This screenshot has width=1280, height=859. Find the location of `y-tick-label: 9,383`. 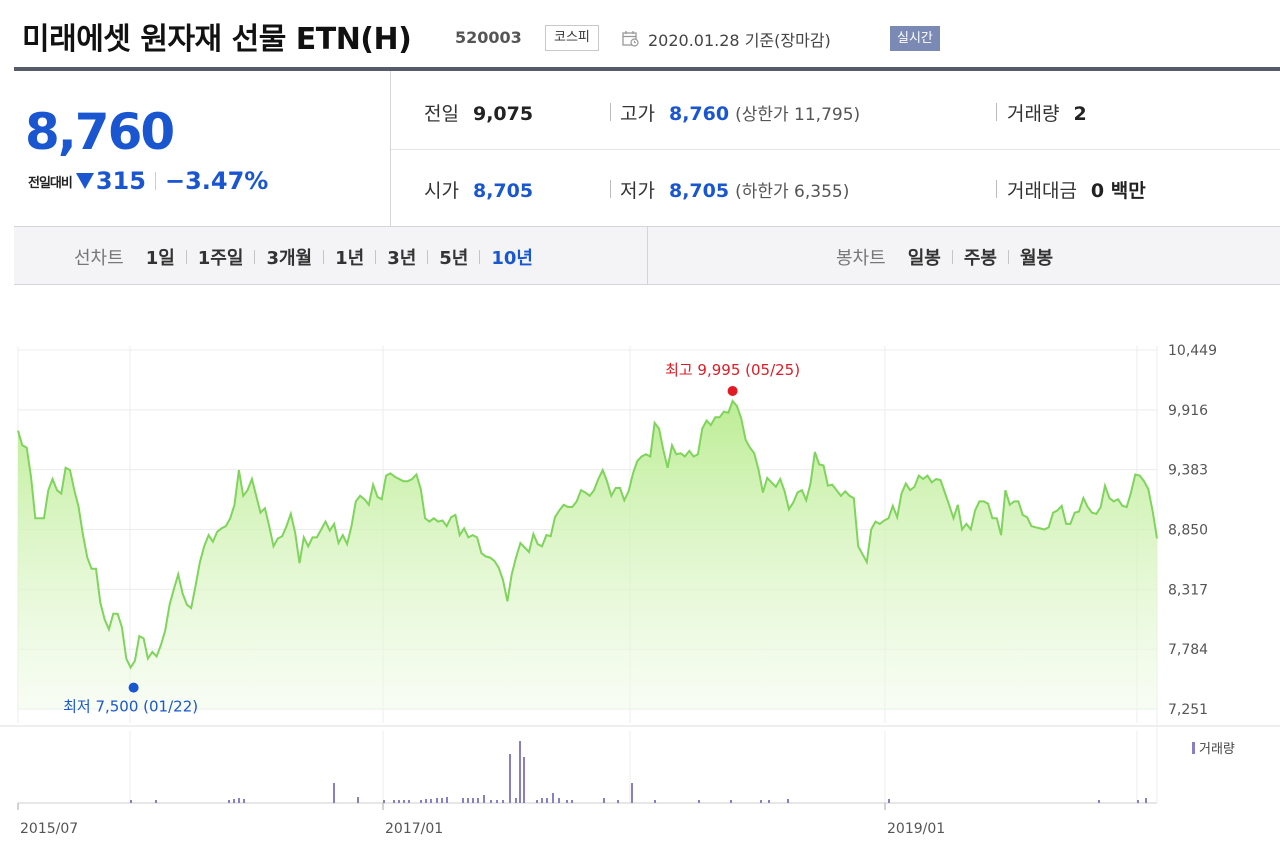

y-tick-label: 9,383 is located at coordinates (1188, 471).